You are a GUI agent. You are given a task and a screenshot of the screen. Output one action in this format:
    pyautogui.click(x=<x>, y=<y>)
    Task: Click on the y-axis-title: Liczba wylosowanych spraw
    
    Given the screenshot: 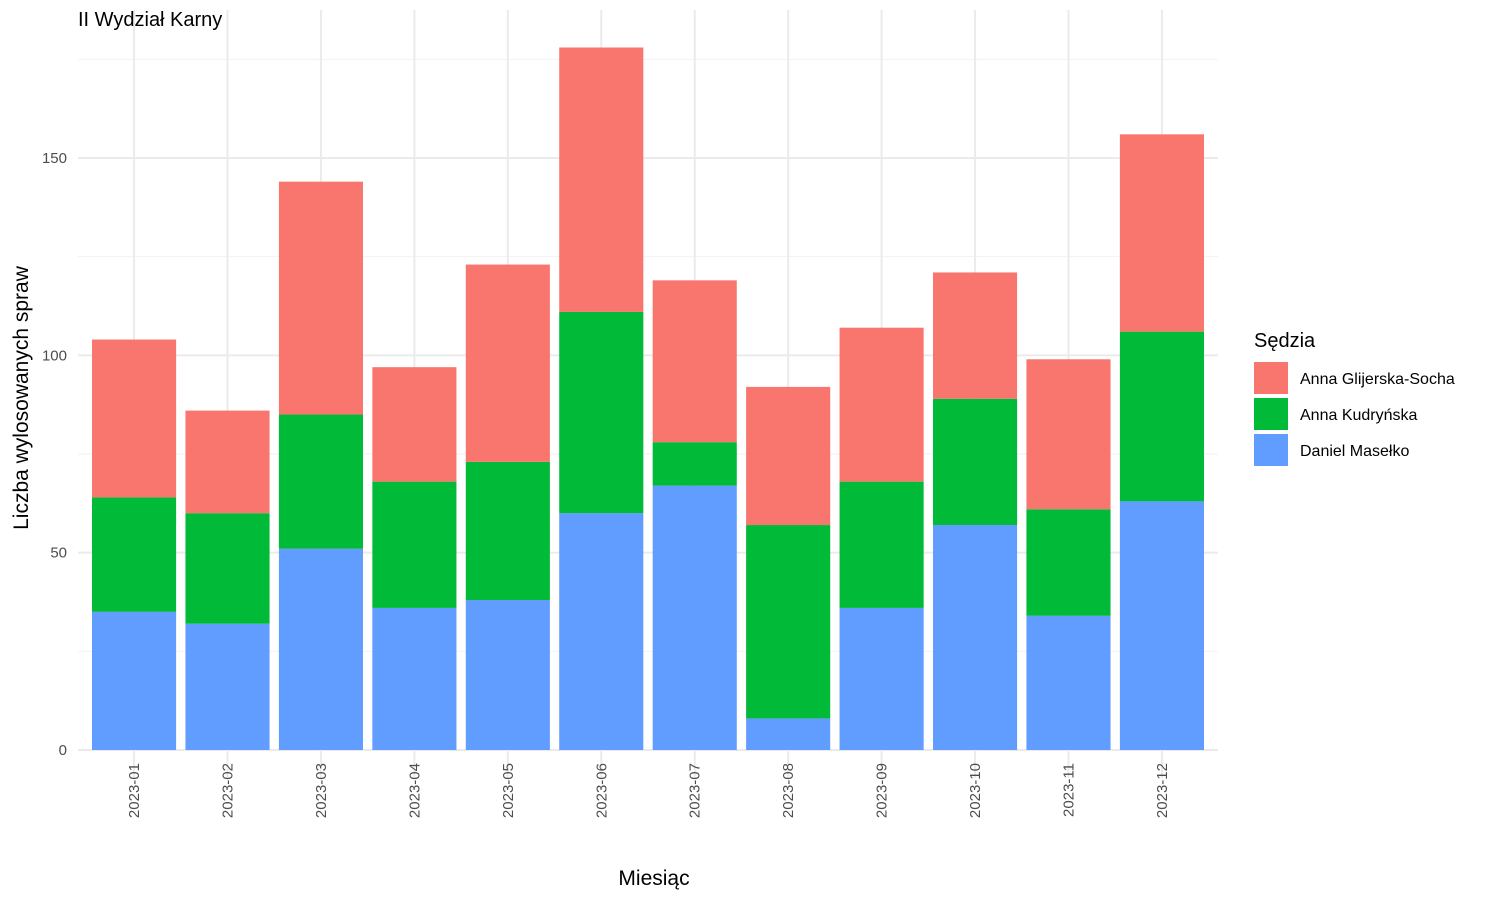 What is the action you would take?
    pyautogui.click(x=21, y=397)
    